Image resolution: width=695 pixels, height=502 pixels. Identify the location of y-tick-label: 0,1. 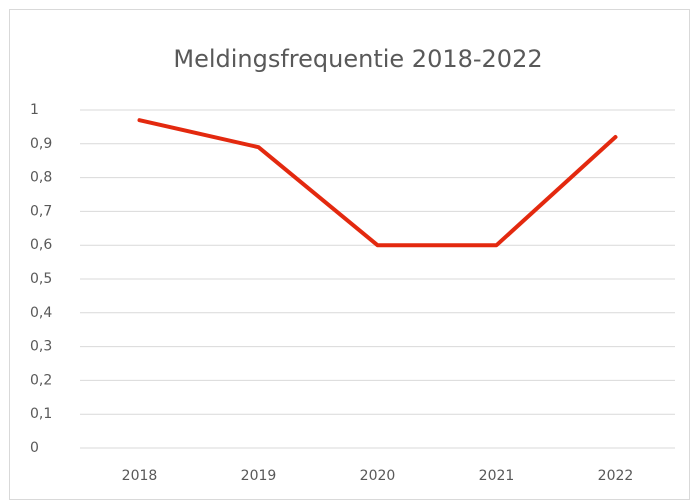
(41, 414).